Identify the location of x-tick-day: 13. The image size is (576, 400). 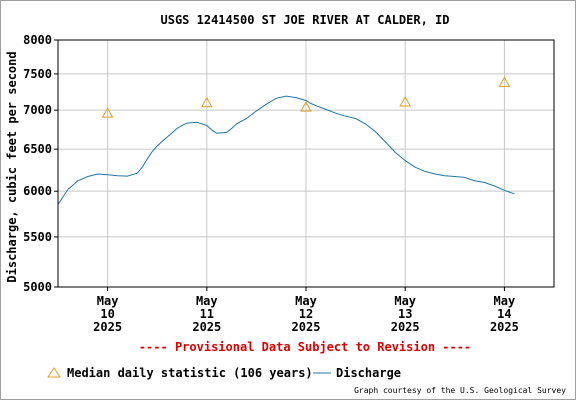
(405, 314).